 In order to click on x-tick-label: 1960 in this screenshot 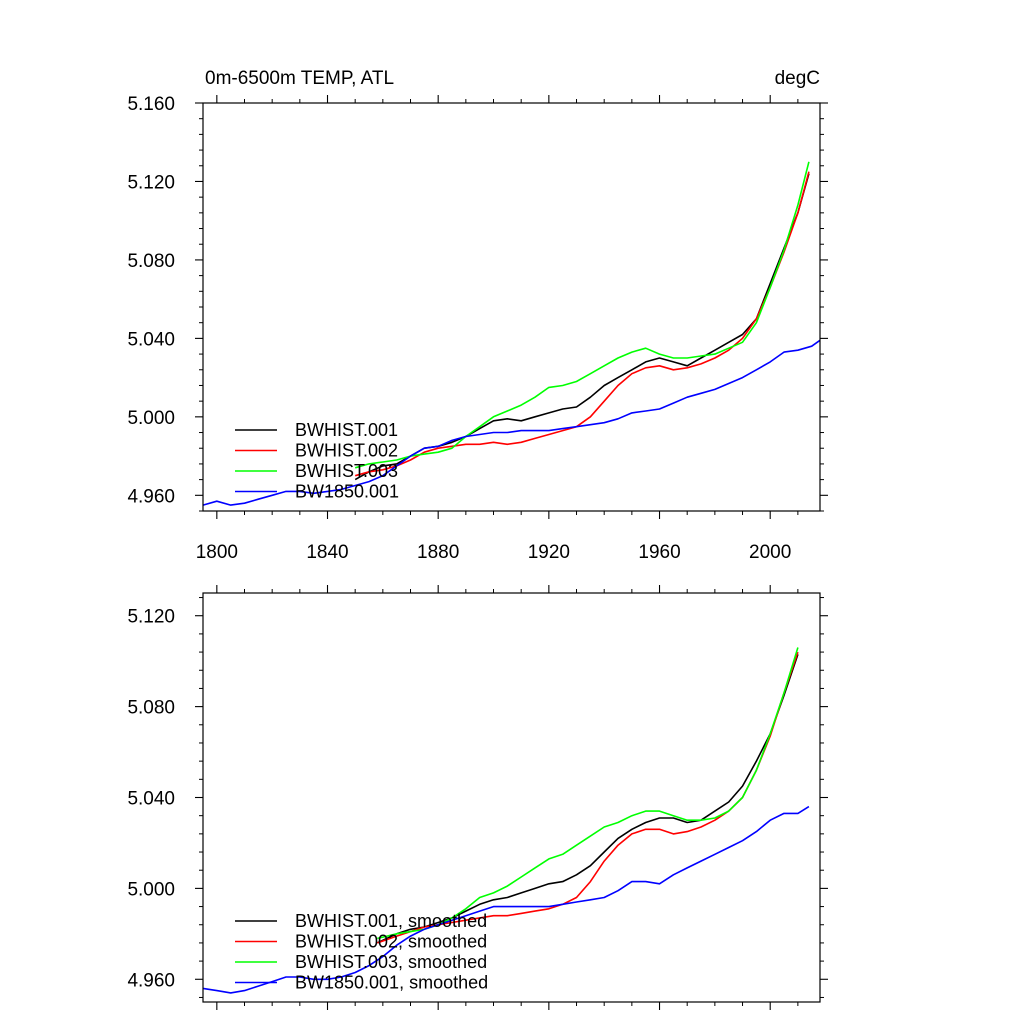, I will do `click(659, 552)`.